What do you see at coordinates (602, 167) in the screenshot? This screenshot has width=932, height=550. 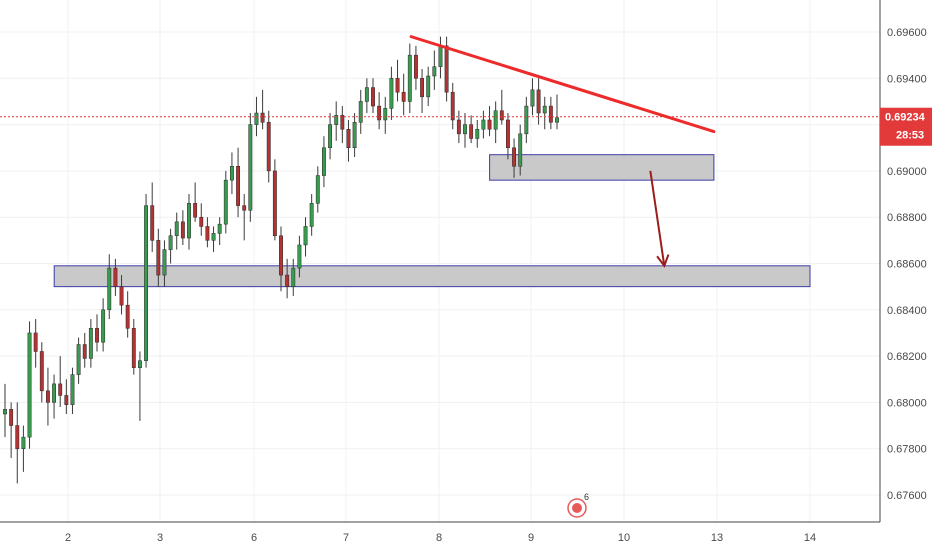 I see `upper-support-zone` at bounding box center [602, 167].